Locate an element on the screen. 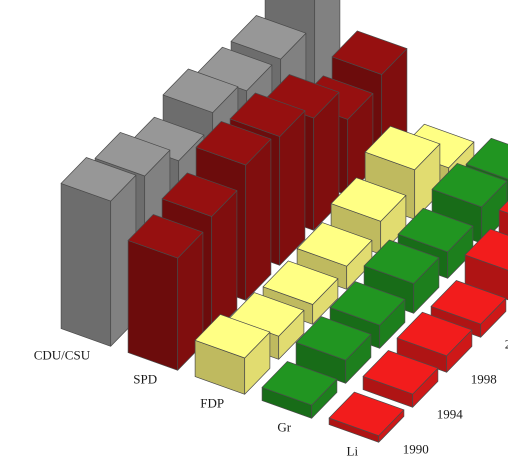  bar-spd-1990 is located at coordinates (165, 293).